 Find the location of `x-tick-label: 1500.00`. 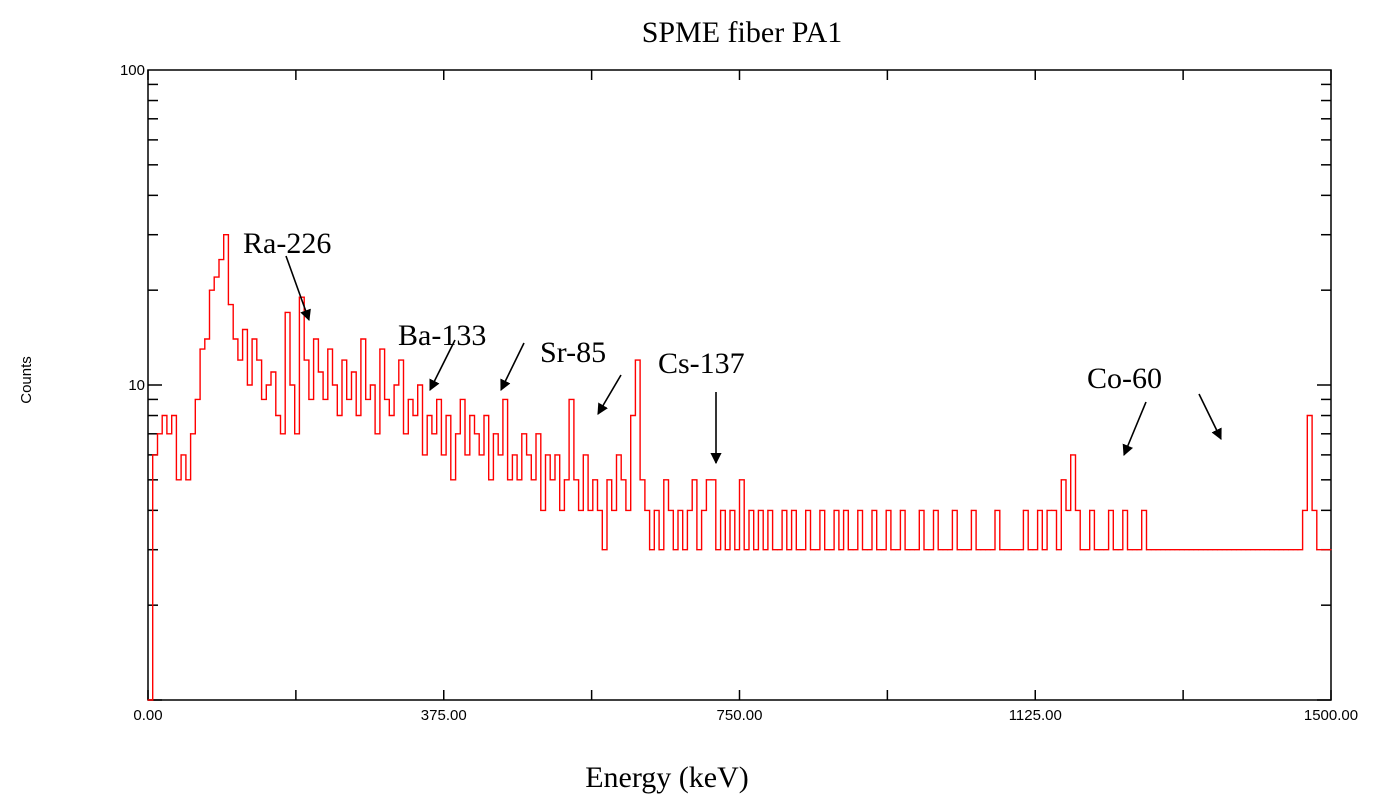

x-tick-label: 1500.00 is located at coordinates (1331, 715).